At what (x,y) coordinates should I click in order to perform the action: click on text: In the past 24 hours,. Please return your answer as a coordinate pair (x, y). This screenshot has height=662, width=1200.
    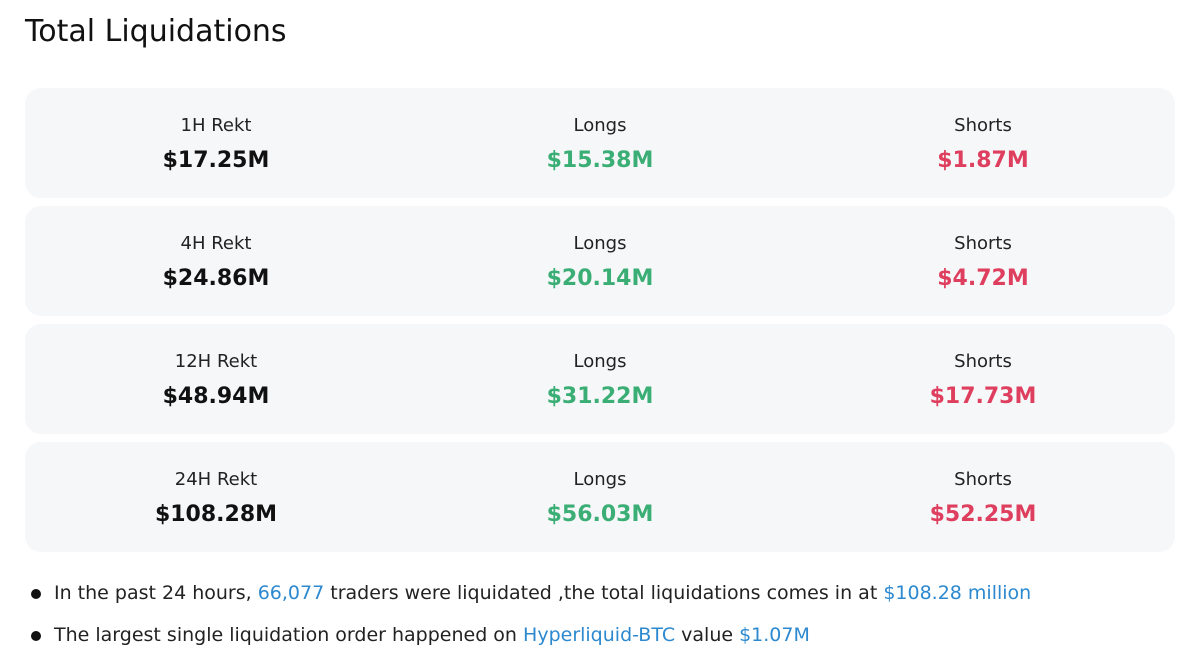
    Looking at the image, I should click on (156, 593).